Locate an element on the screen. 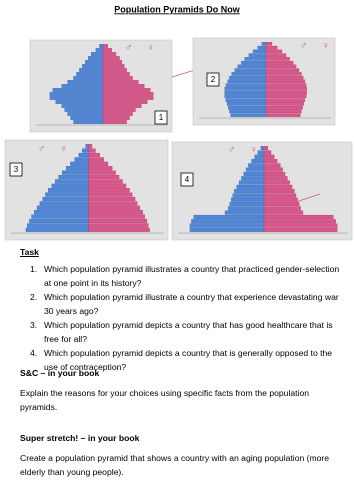  title: Population Pyramids Do Now is located at coordinates (177, 9).